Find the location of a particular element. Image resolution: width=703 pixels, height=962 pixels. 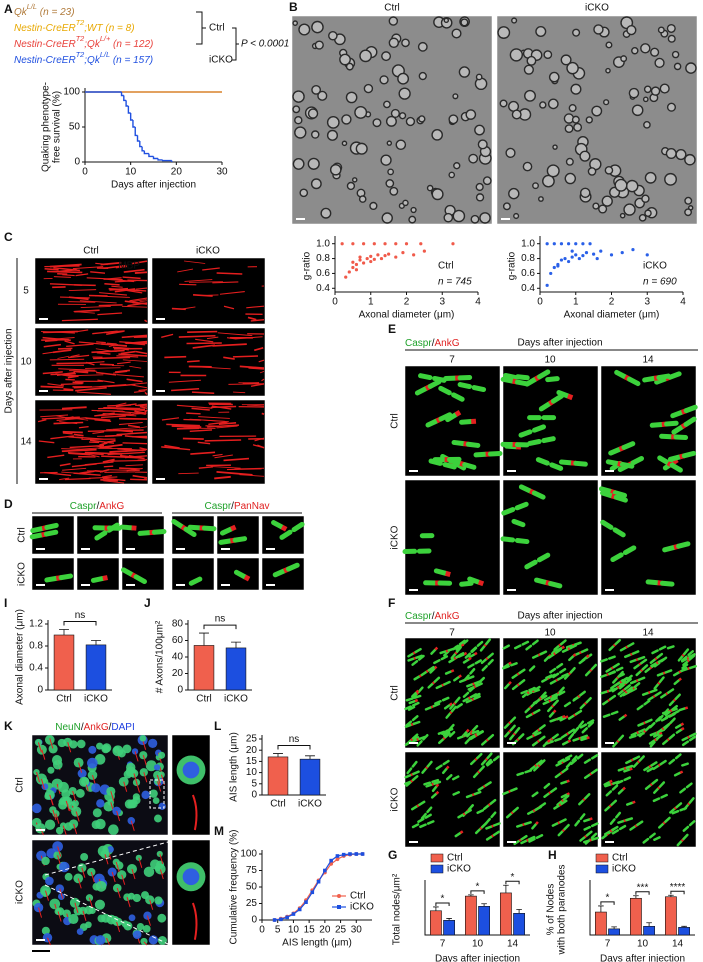

error-bar is located at coordinates (64, 632).